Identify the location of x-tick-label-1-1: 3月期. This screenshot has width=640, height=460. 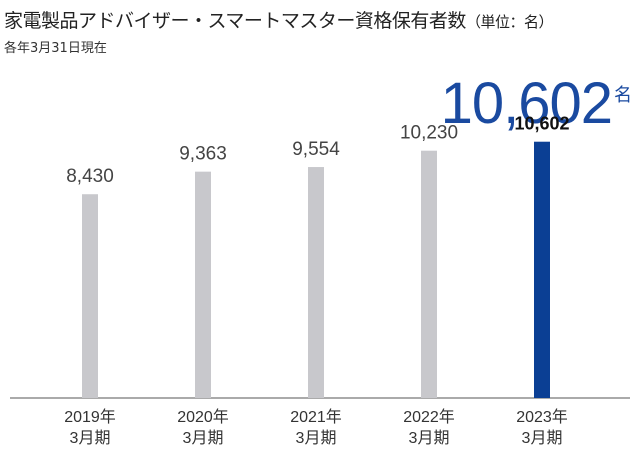
(203, 438).